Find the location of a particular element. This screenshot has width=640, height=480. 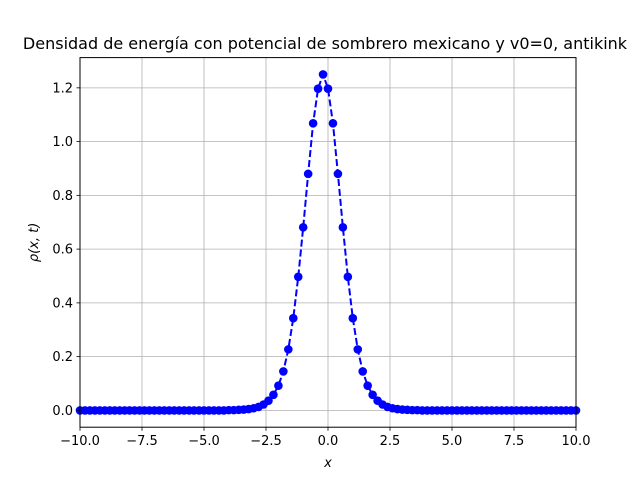

y-tick-label: 0.6 is located at coordinates (62, 250).